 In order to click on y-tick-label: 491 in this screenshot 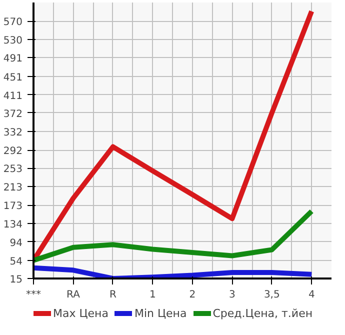, I will do `click(13, 59)`.